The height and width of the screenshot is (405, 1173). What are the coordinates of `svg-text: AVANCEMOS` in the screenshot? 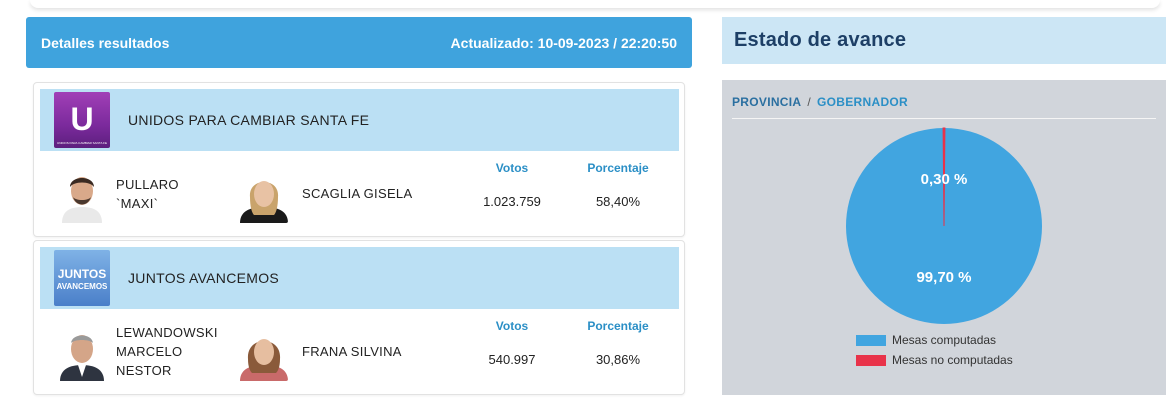 It's located at (82, 286).